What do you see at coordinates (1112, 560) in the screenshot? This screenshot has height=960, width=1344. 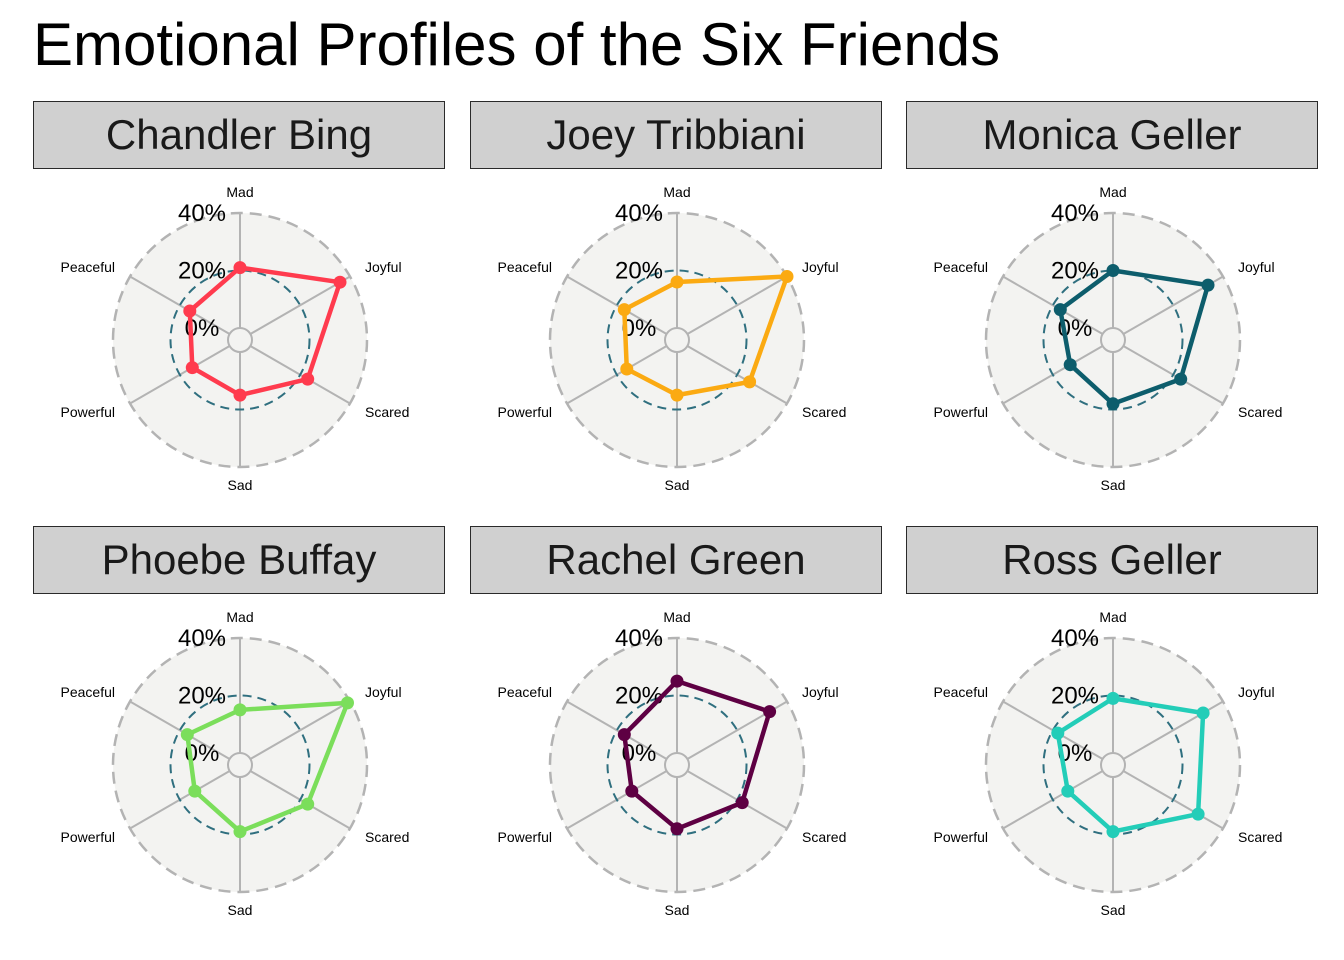 I see `facet-strip-label: Ross Geller` at bounding box center [1112, 560].